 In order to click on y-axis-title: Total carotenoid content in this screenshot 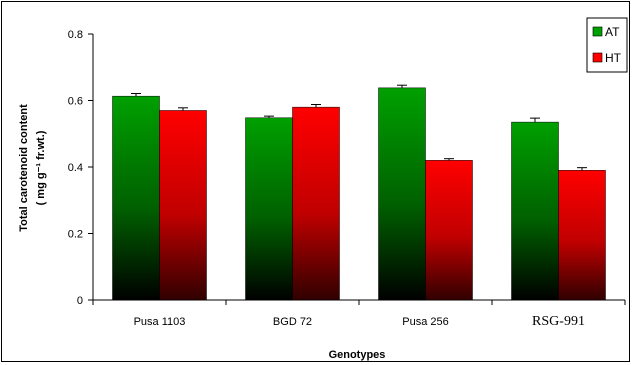, I will do `click(24, 168)`.